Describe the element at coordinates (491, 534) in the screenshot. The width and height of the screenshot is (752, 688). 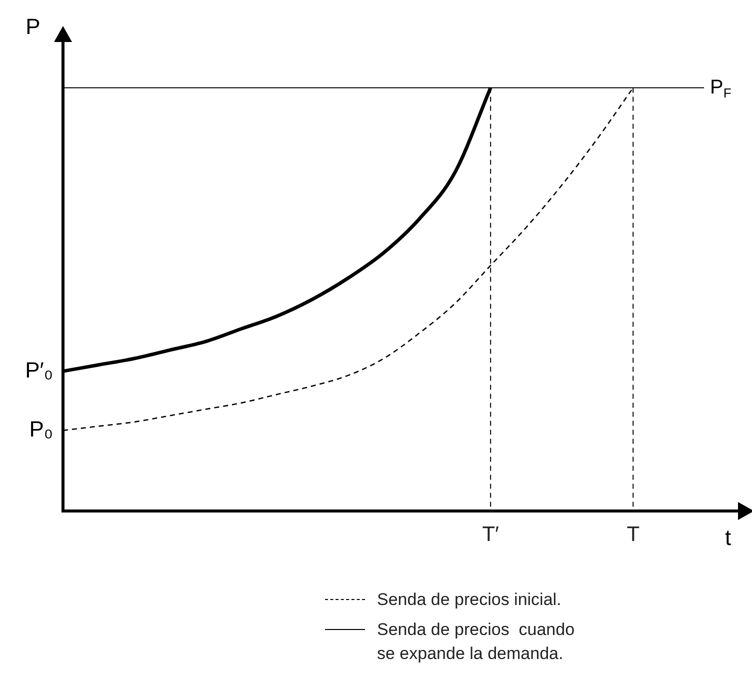
I see `x-tick-label: T′` at that location.